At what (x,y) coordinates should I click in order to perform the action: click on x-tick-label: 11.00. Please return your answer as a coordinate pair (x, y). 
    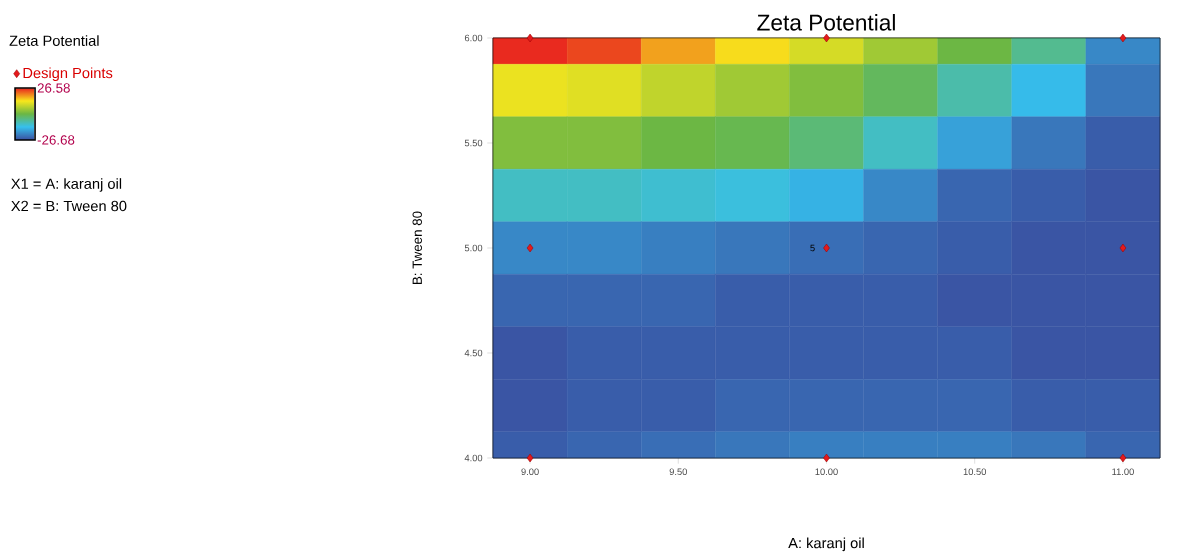
    Looking at the image, I should click on (1123, 471).